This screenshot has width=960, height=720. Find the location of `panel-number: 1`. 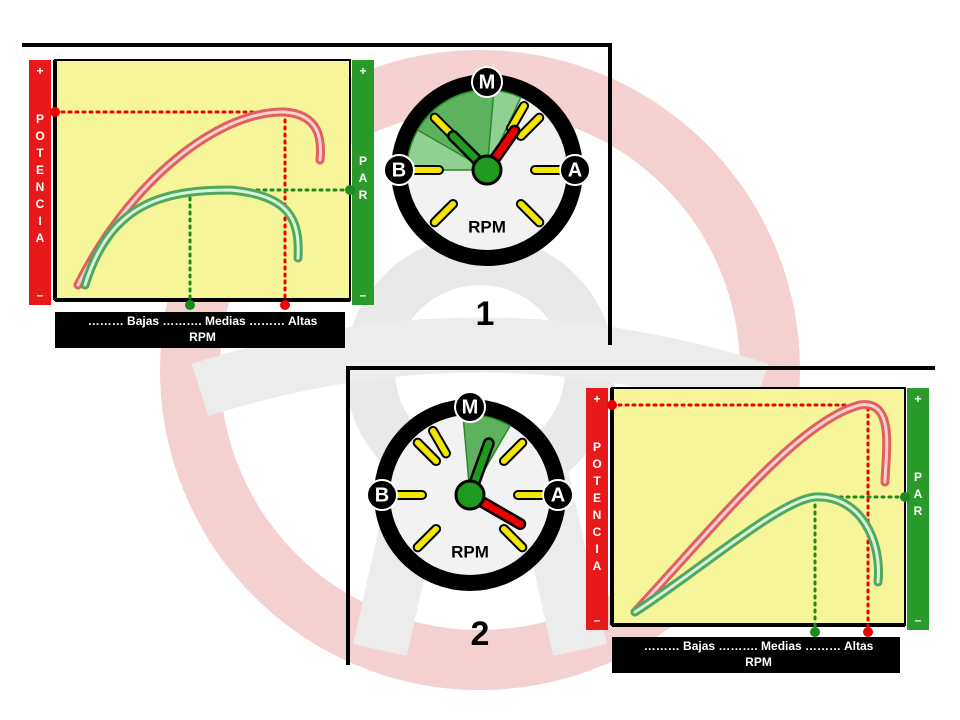

panel-number: 1 is located at coordinates (485, 314).